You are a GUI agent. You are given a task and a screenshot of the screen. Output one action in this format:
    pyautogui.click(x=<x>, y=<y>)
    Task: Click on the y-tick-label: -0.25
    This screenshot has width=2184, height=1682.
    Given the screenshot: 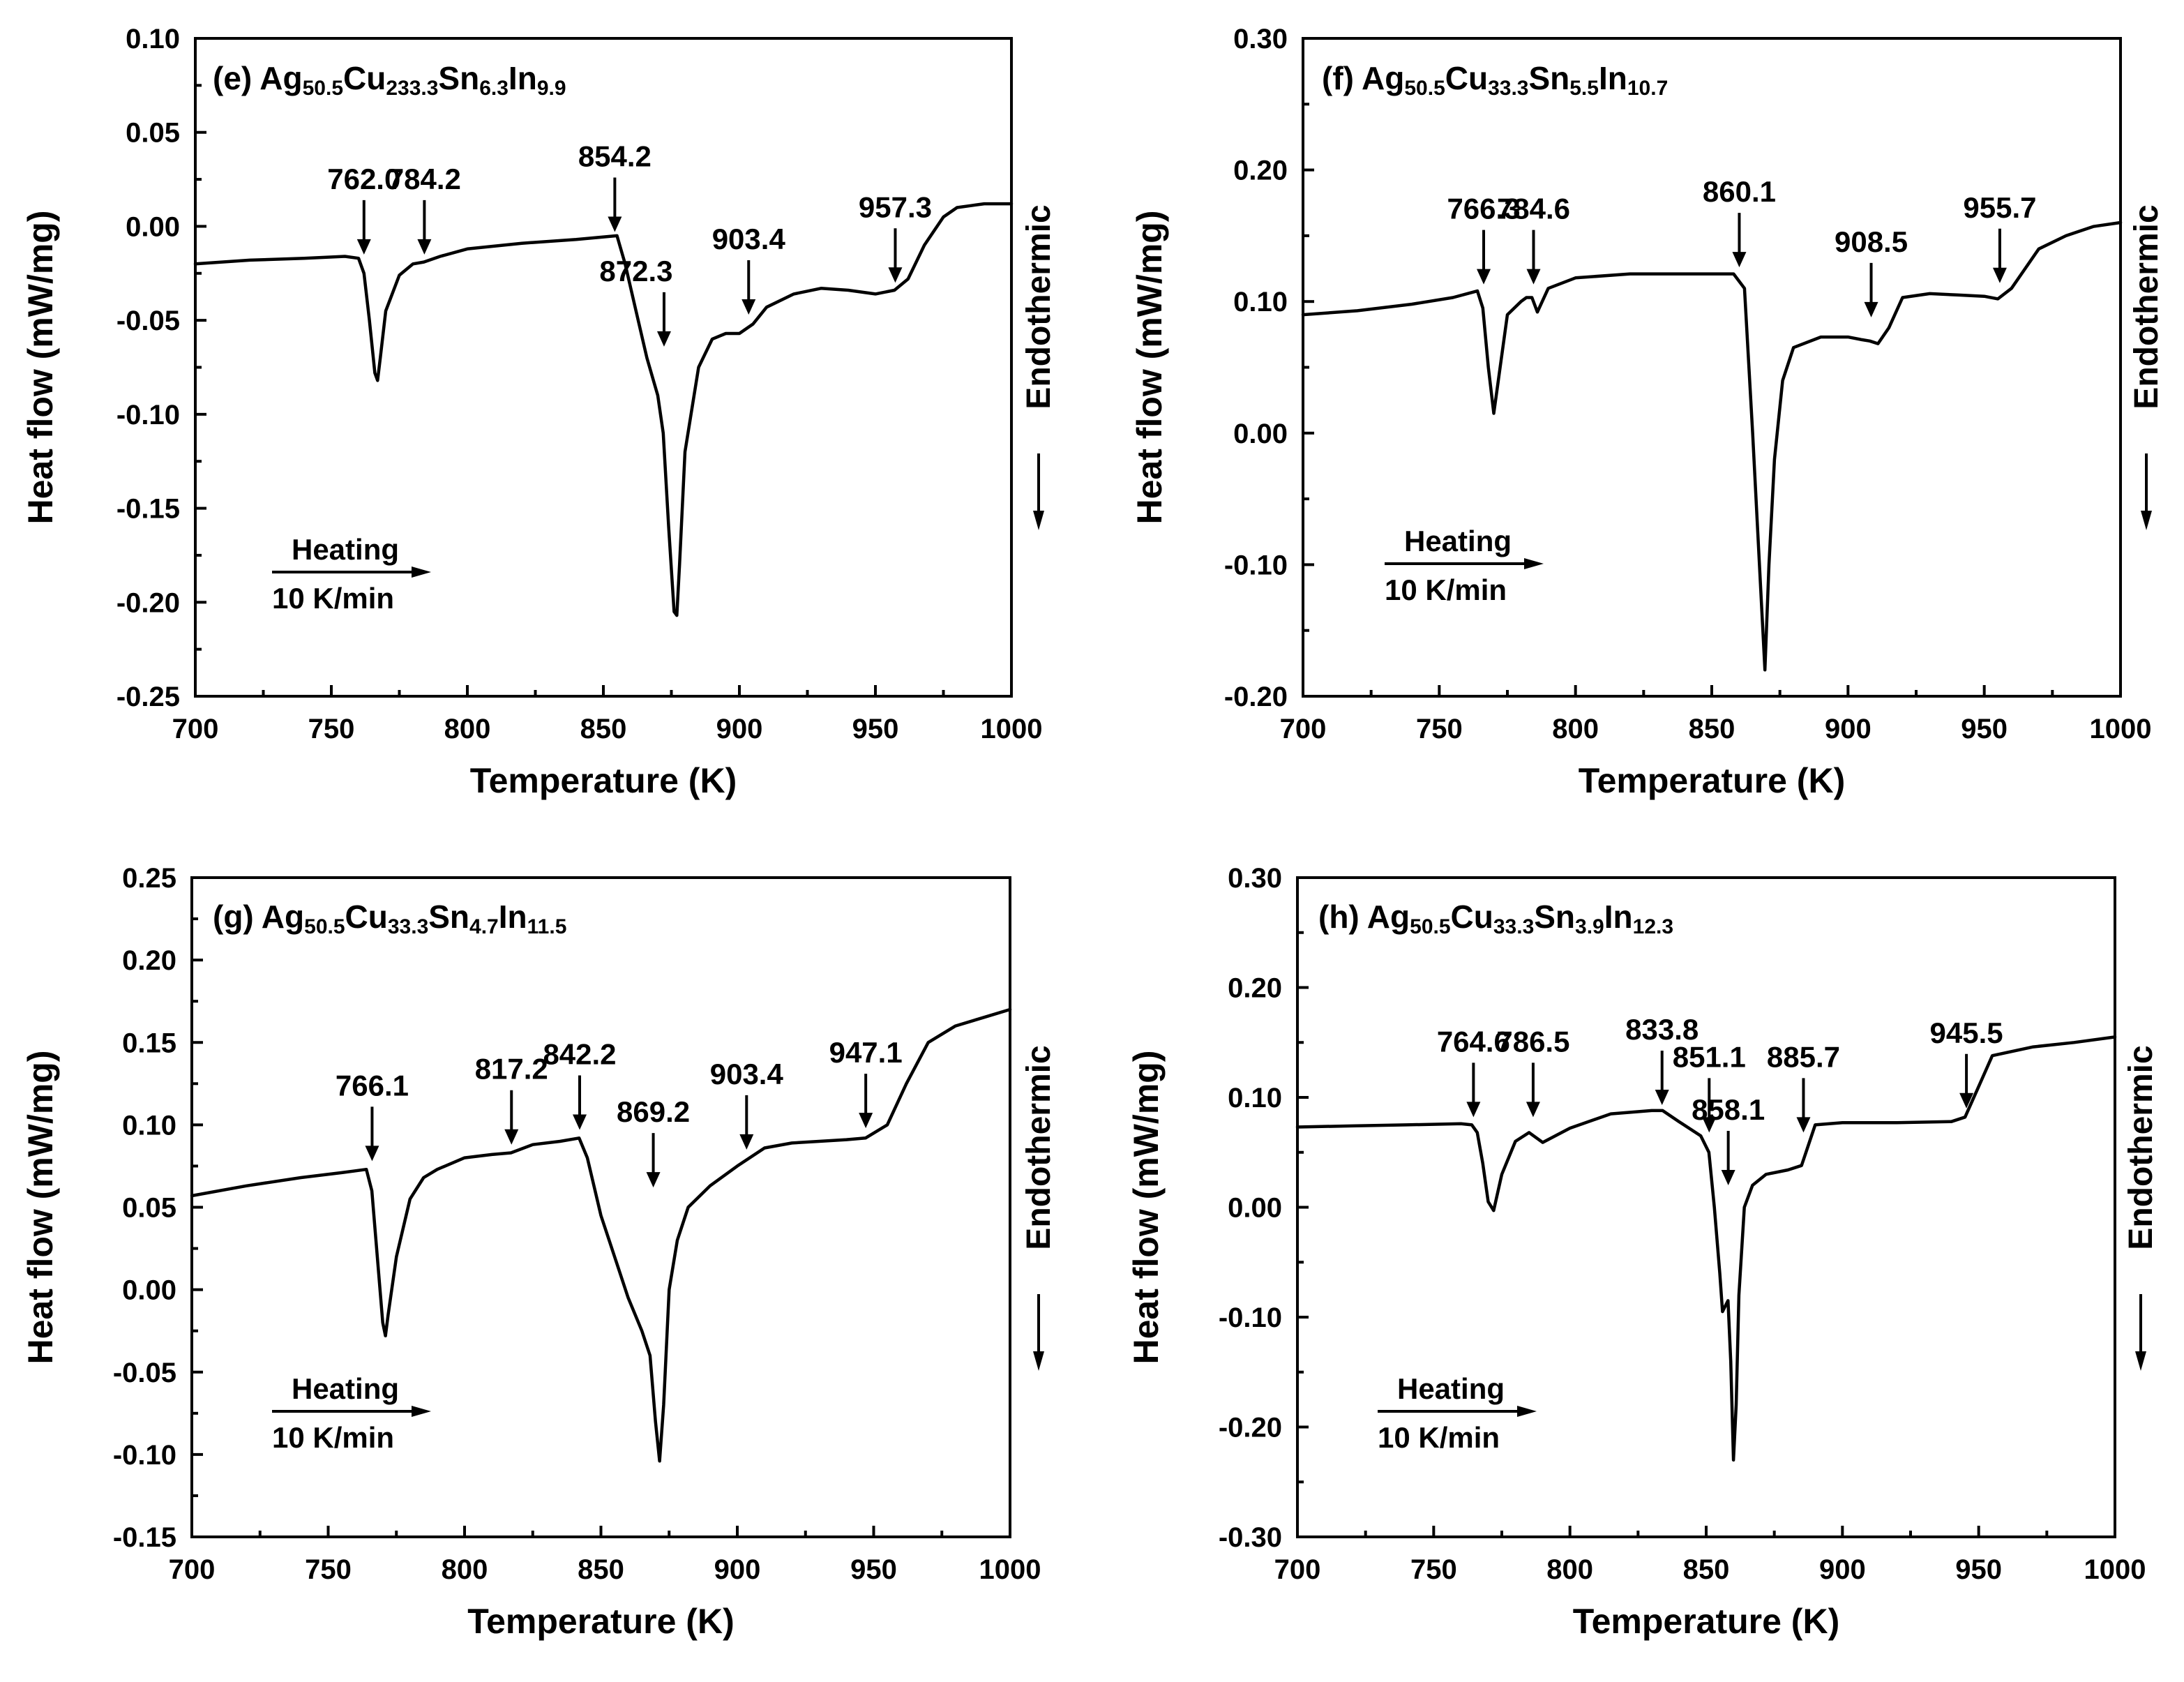 What is the action you would take?
    pyautogui.click(x=148, y=697)
    